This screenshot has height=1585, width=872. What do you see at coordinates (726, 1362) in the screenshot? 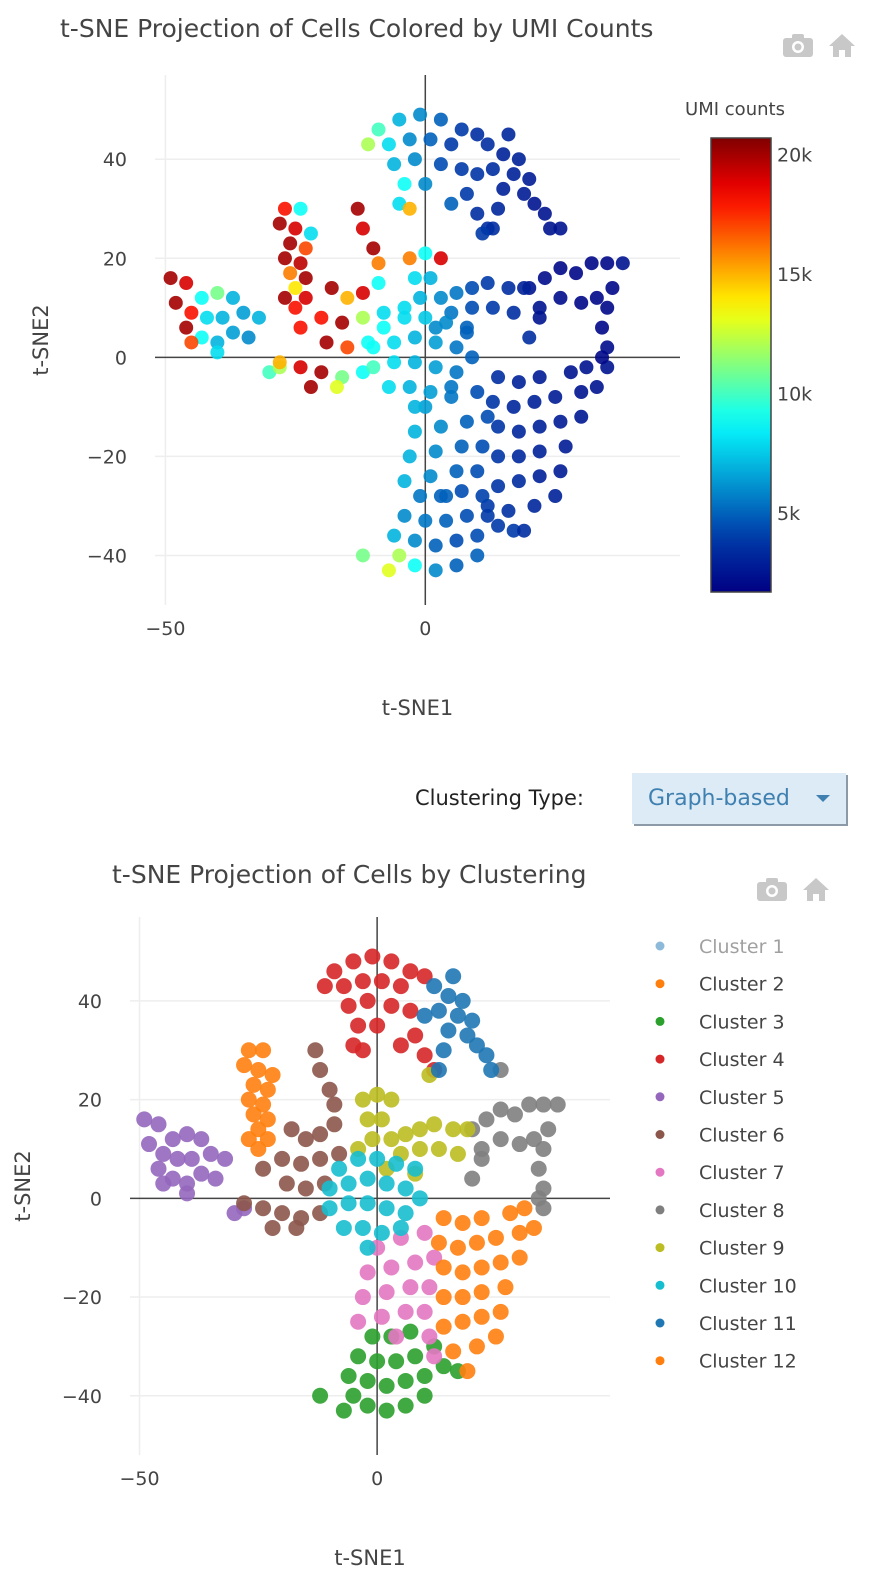
I see `legend-item: Cluster 12` at bounding box center [726, 1362].